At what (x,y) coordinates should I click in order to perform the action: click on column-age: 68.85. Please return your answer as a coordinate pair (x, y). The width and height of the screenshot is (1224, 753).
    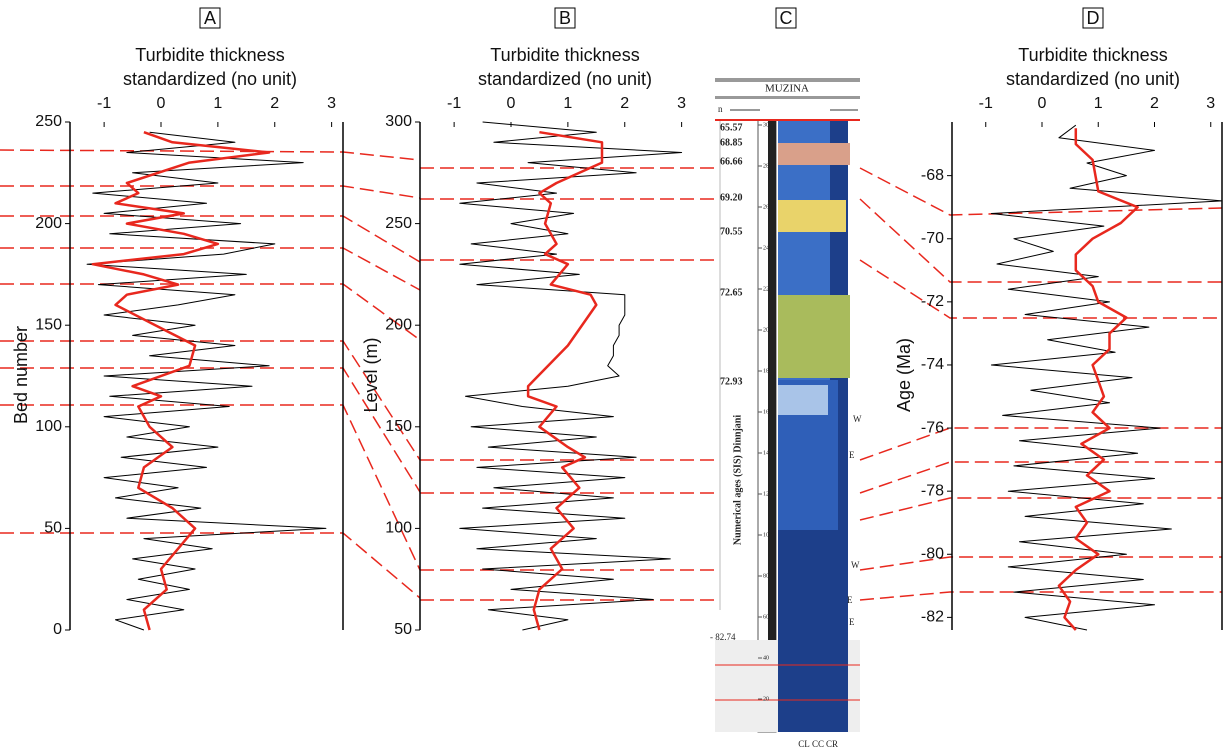
    Looking at the image, I should click on (731, 142).